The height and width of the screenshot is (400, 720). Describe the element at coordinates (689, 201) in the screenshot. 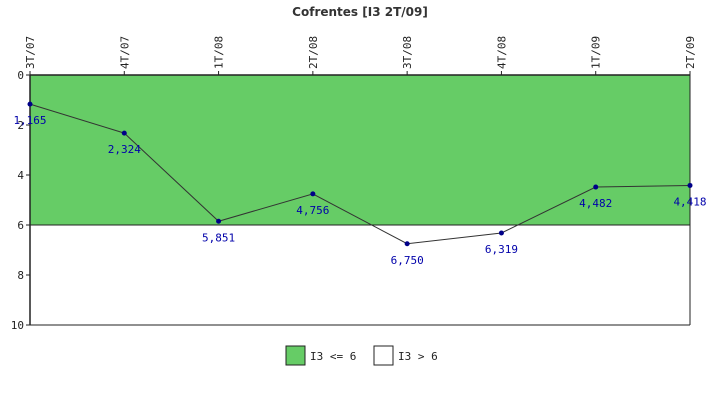

I see `data-label: 4,418` at that location.